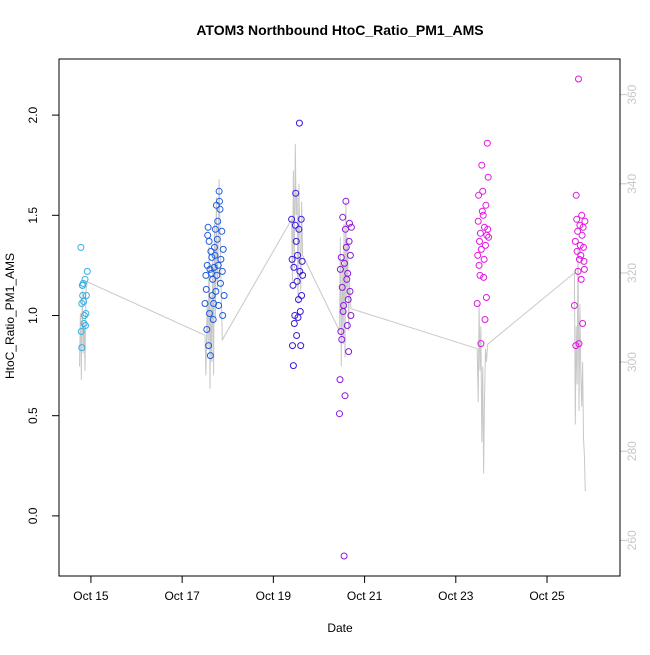 Image resolution: width=650 pixels, height=655 pixels. What do you see at coordinates (33, 415) in the screenshot?
I see `y-tick-label: 0.5` at bounding box center [33, 415].